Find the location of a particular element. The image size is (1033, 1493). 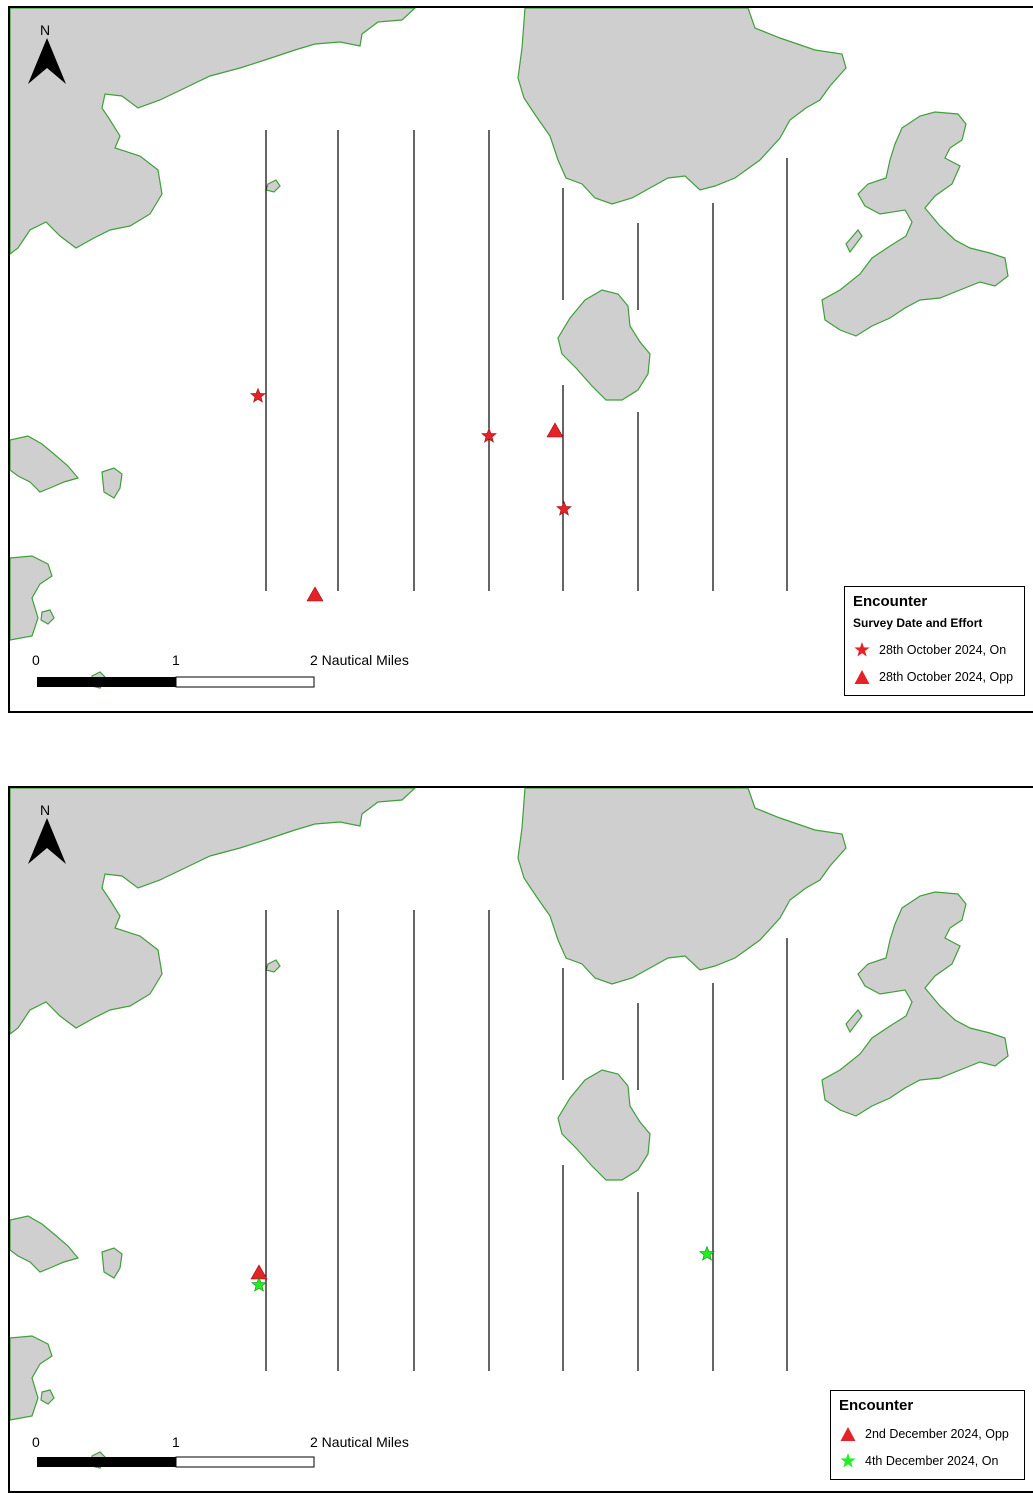

legend-item: 28th October 2024, Opp is located at coordinates (934, 676).